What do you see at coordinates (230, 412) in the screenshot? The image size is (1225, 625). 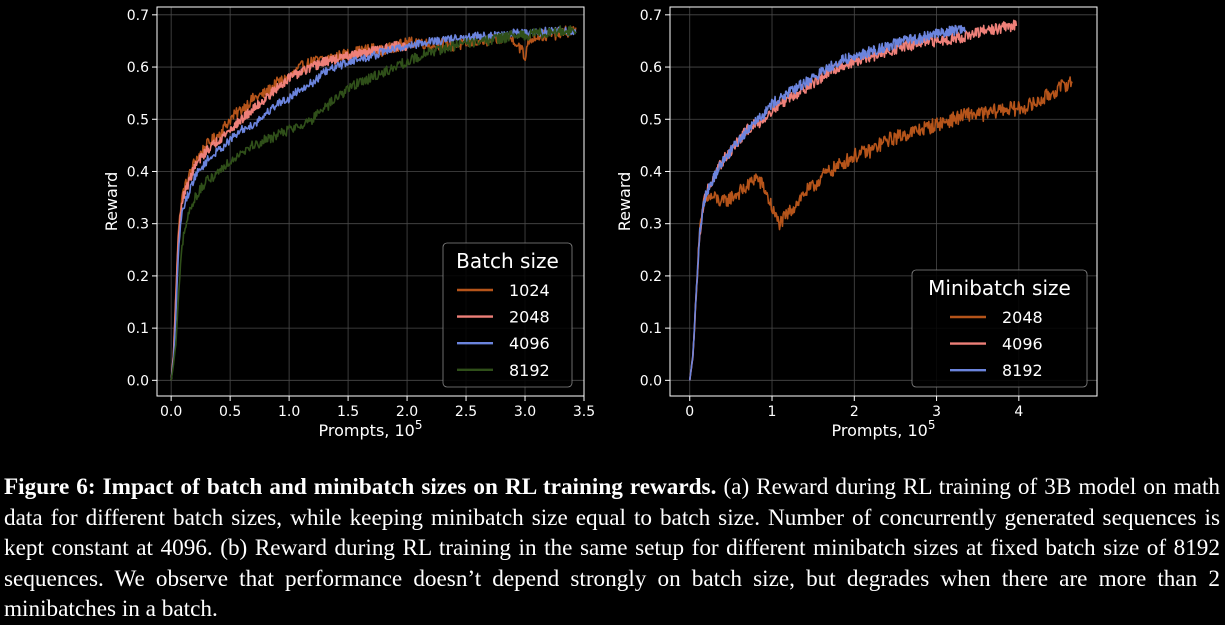 I see `x-tick-label: 0.5` at bounding box center [230, 412].